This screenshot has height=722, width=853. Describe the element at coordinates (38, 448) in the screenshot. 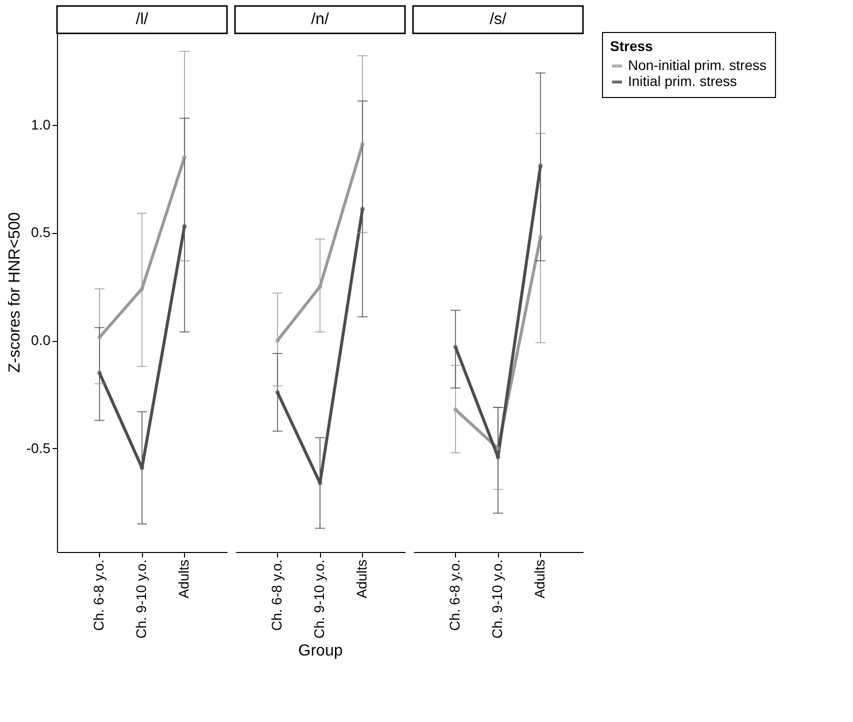

I see `y-tick-label: -0.5` at that location.